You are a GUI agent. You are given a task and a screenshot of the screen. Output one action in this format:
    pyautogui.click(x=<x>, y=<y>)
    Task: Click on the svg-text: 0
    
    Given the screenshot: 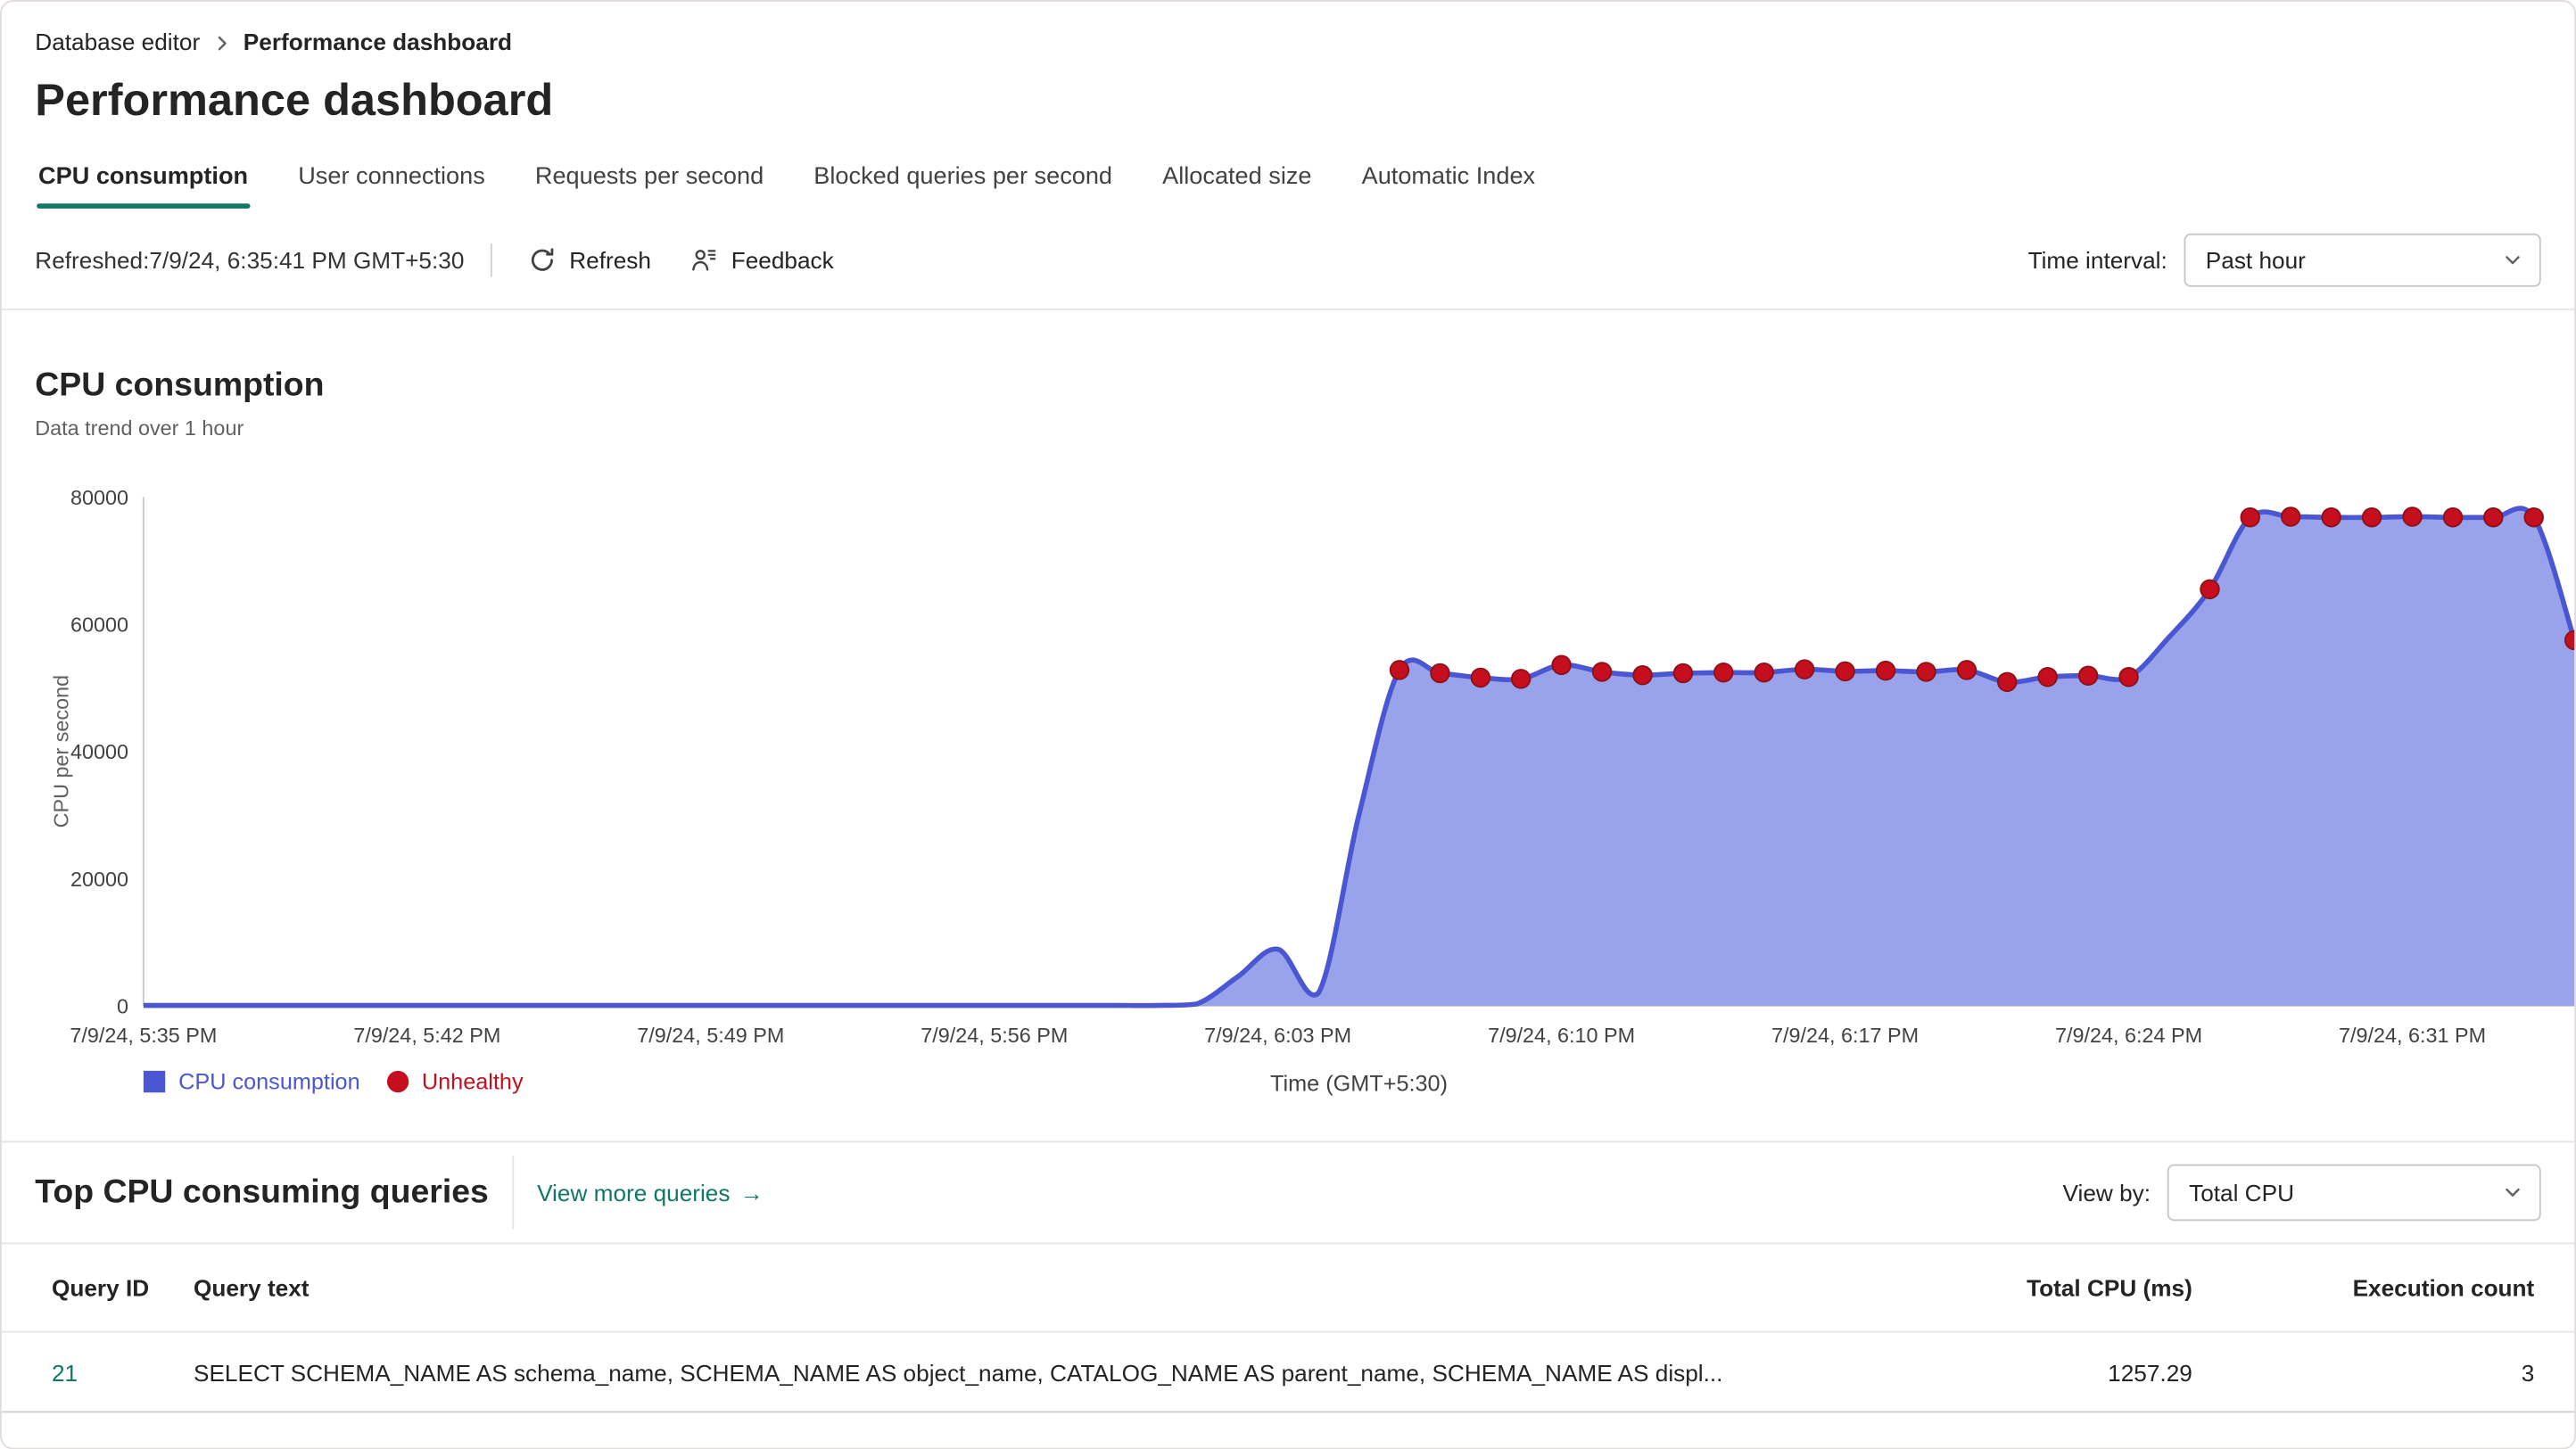 What is the action you would take?
    pyautogui.click(x=122, y=1005)
    